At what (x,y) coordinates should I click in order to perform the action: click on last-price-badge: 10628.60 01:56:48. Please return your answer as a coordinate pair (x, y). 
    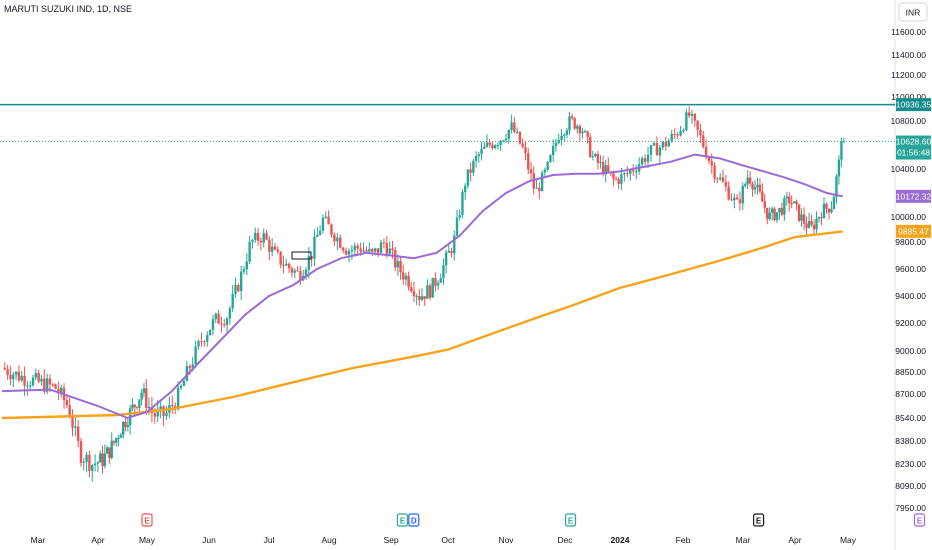
    Looking at the image, I should click on (913, 147).